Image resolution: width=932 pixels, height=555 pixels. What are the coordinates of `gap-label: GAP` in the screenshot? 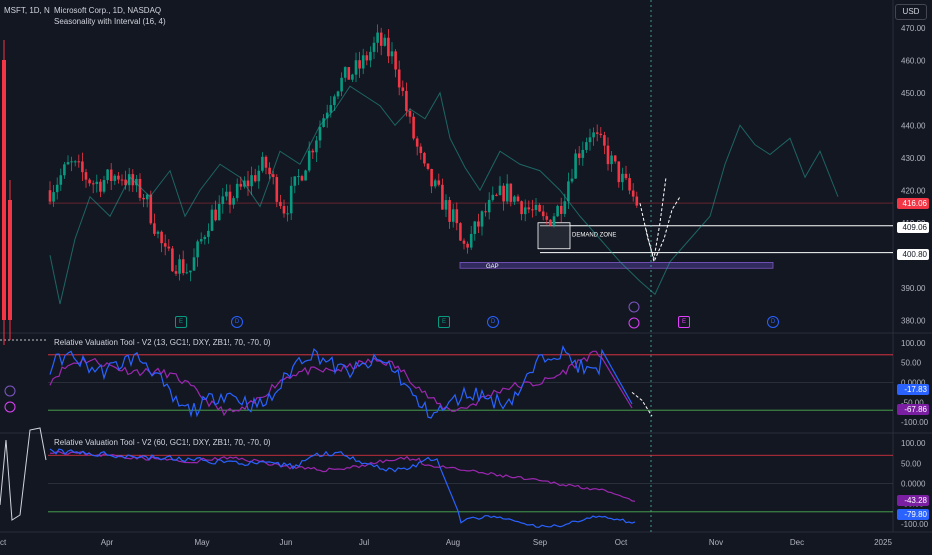 It's located at (492, 267).